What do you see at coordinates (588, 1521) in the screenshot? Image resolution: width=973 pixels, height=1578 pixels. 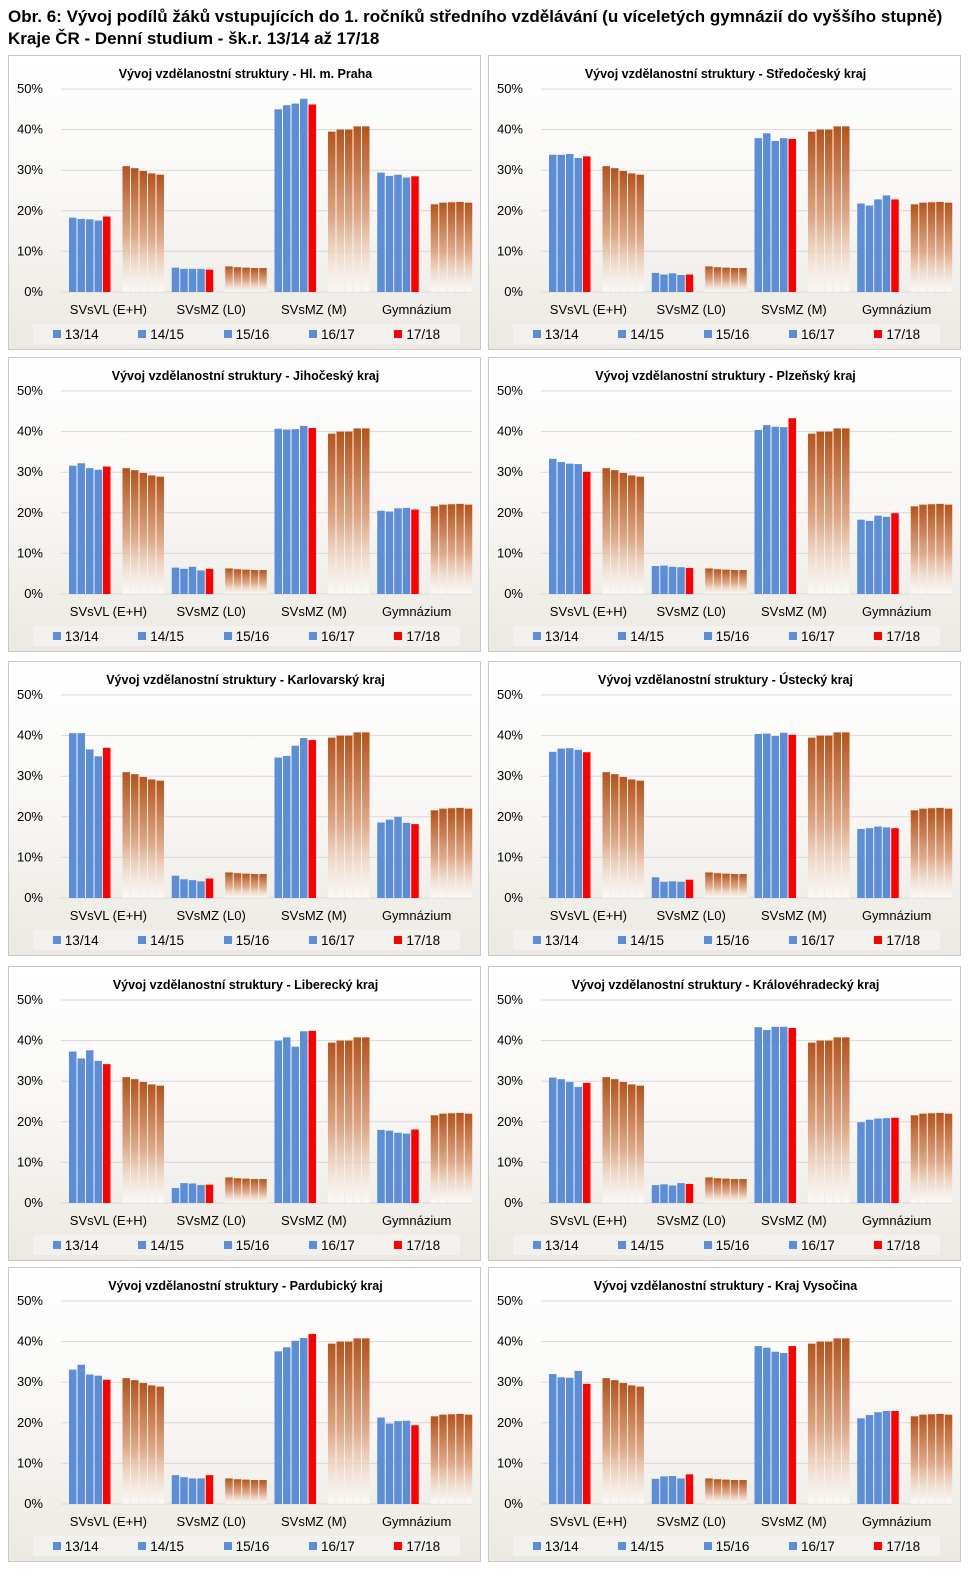 I see `x-category-label: SVsVL (E+H)` at bounding box center [588, 1521].